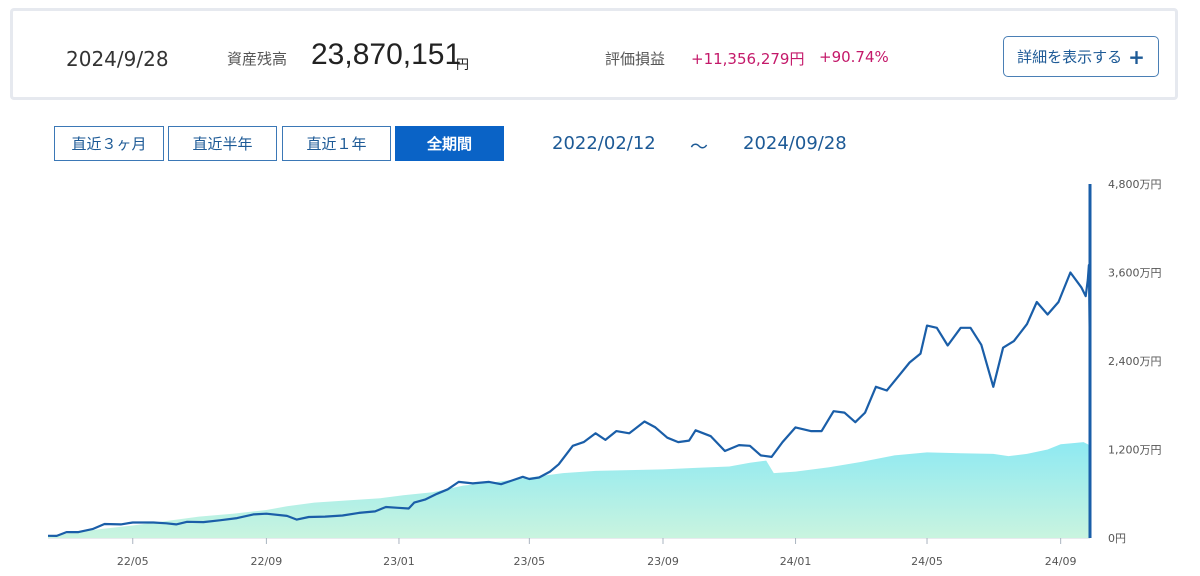 The height and width of the screenshot is (576, 1200). Describe the element at coordinates (133, 561) in the screenshot. I see `x-tick-label: 22/05` at that location.